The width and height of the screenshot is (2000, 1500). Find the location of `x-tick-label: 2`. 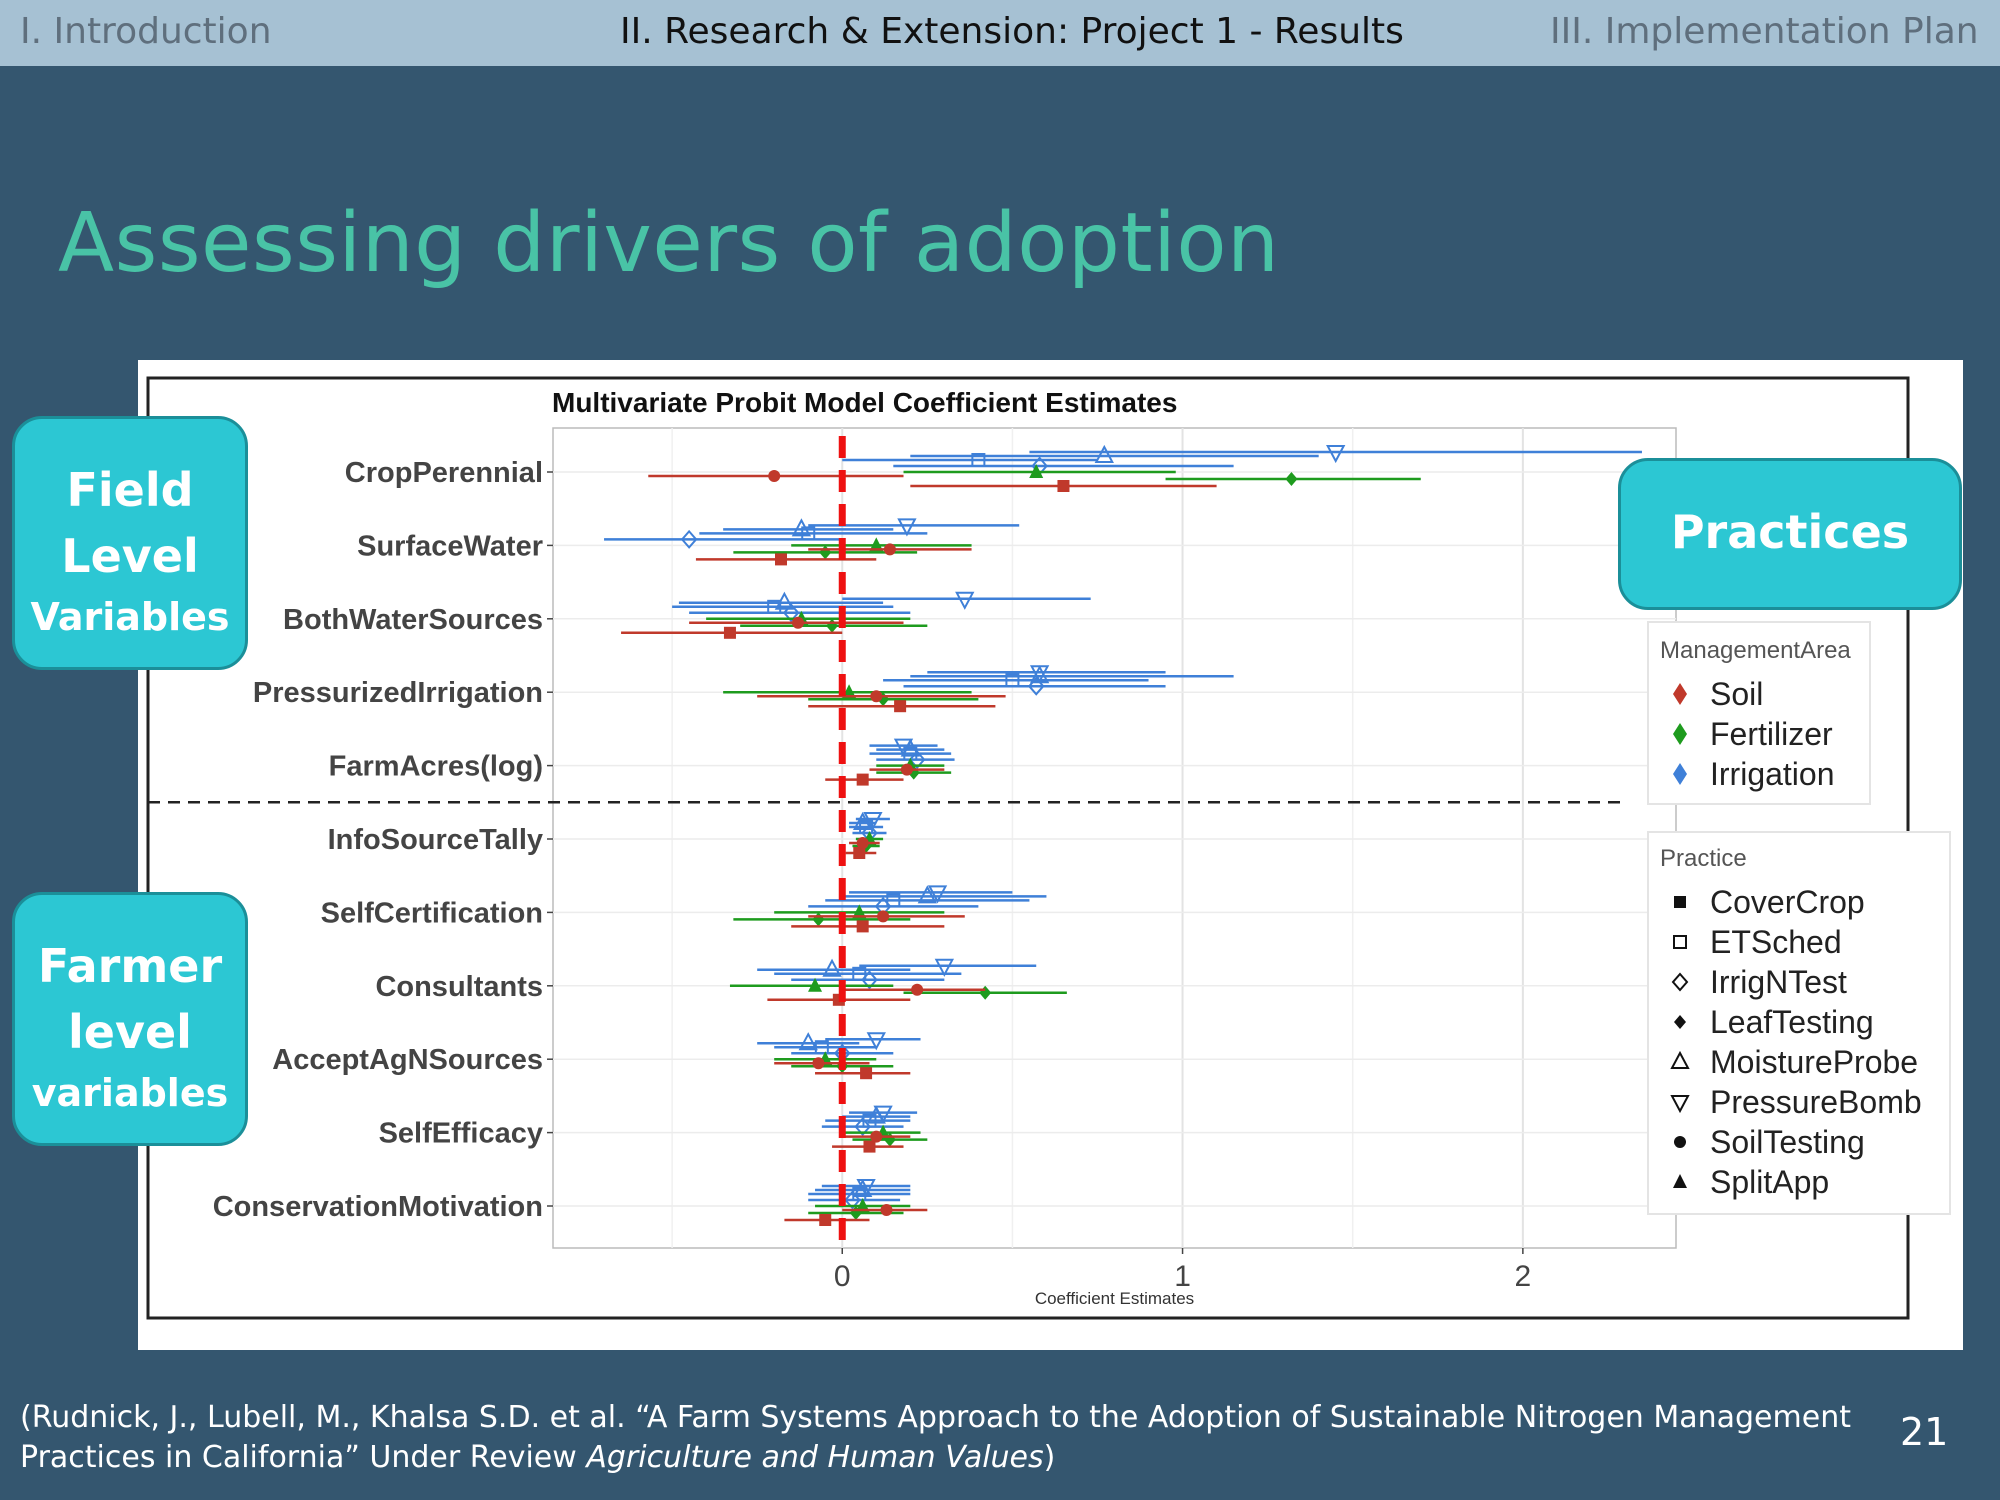

x-tick-label: 2 is located at coordinates (1523, 1276).